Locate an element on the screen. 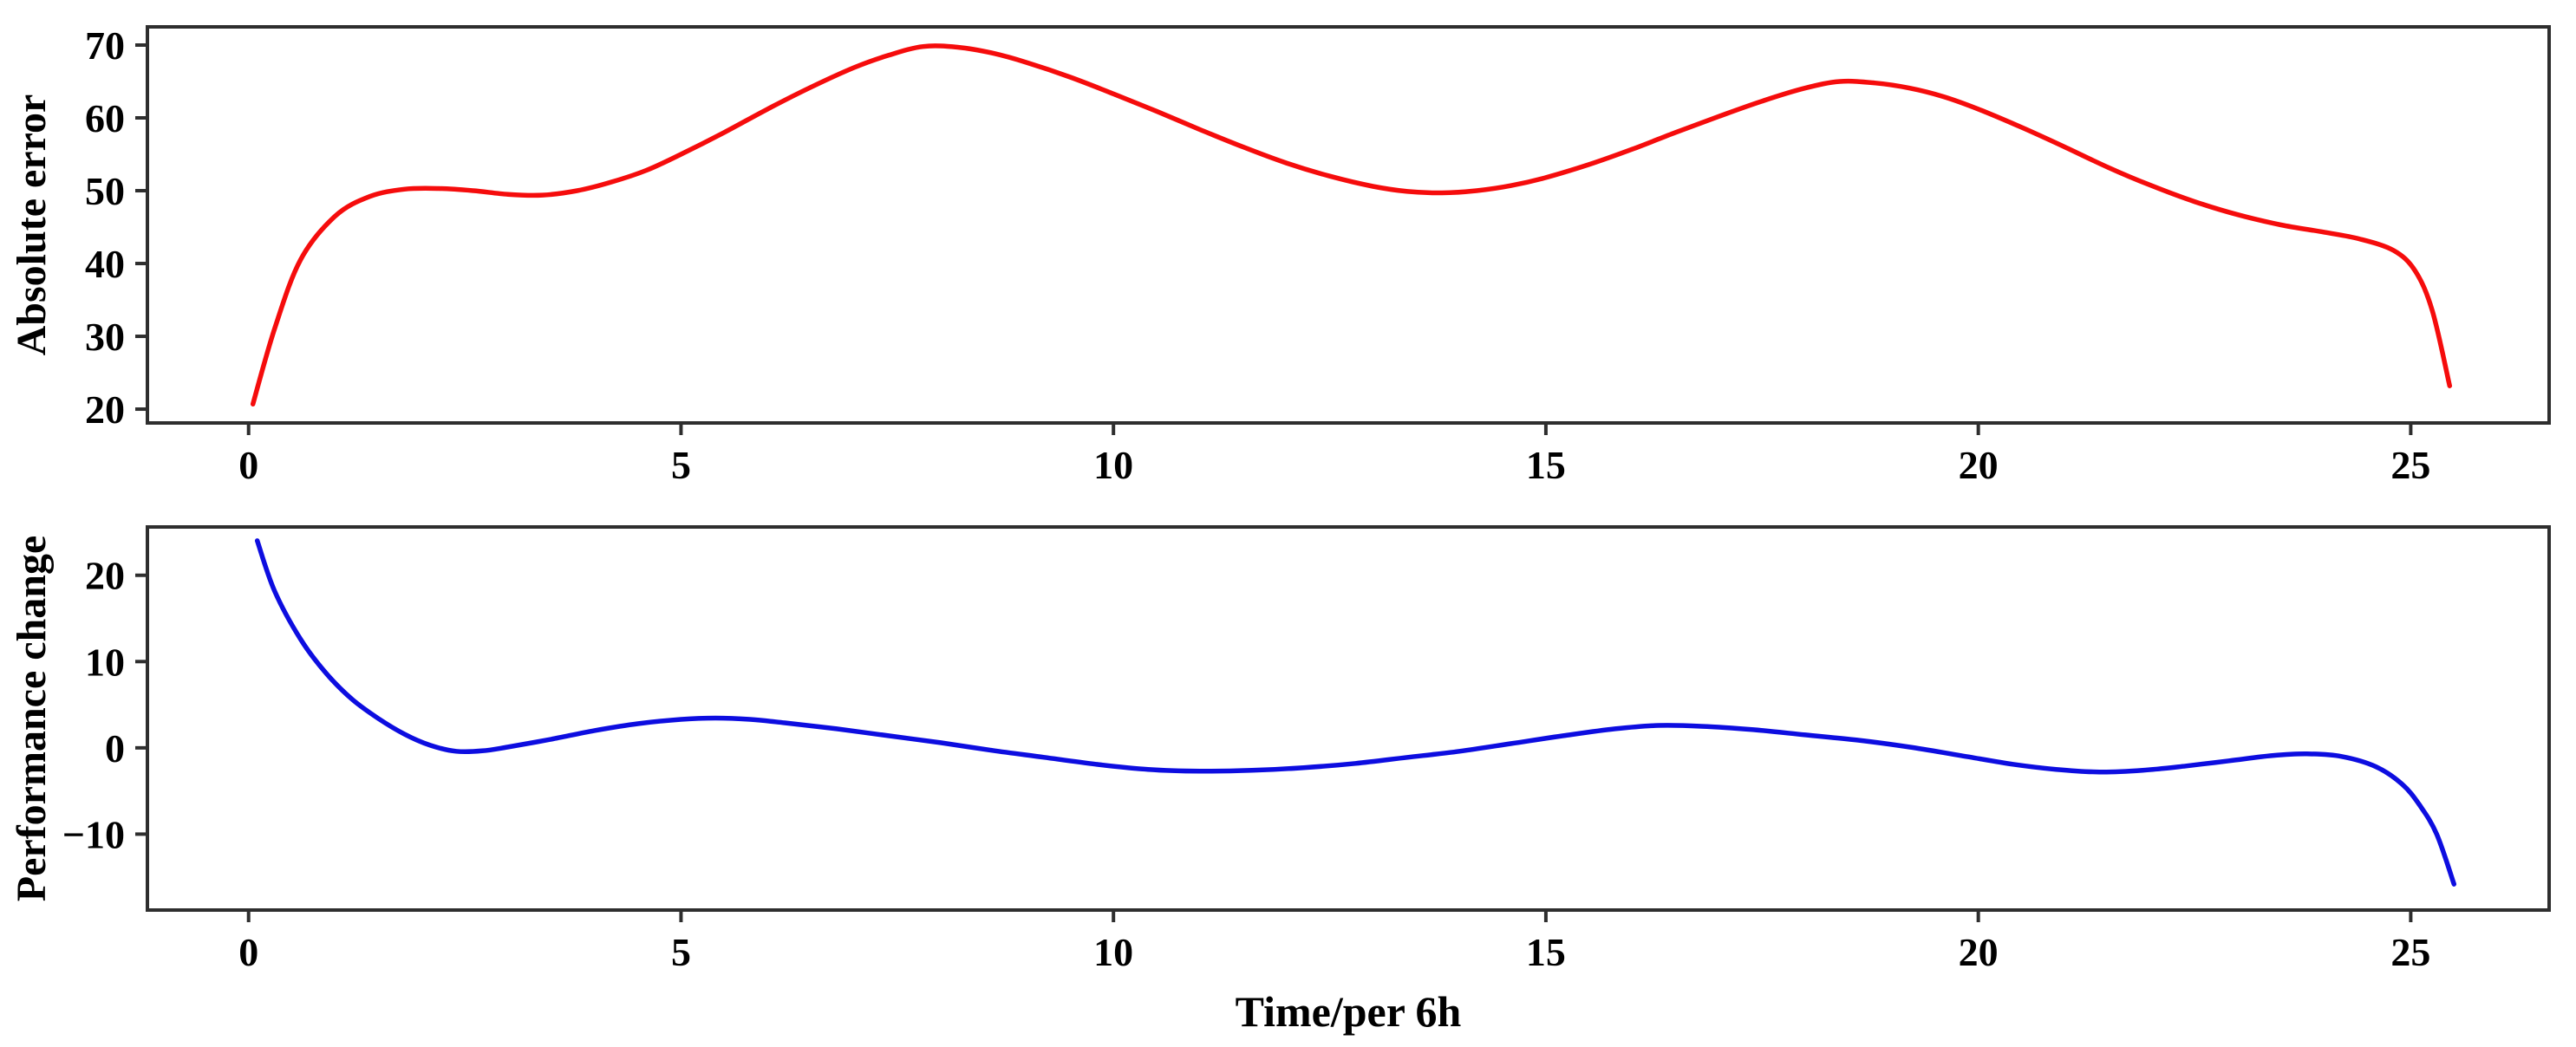 This screenshot has height=1047, width=2576. x-axis-label: Time/per 6h is located at coordinates (1349, 1011).